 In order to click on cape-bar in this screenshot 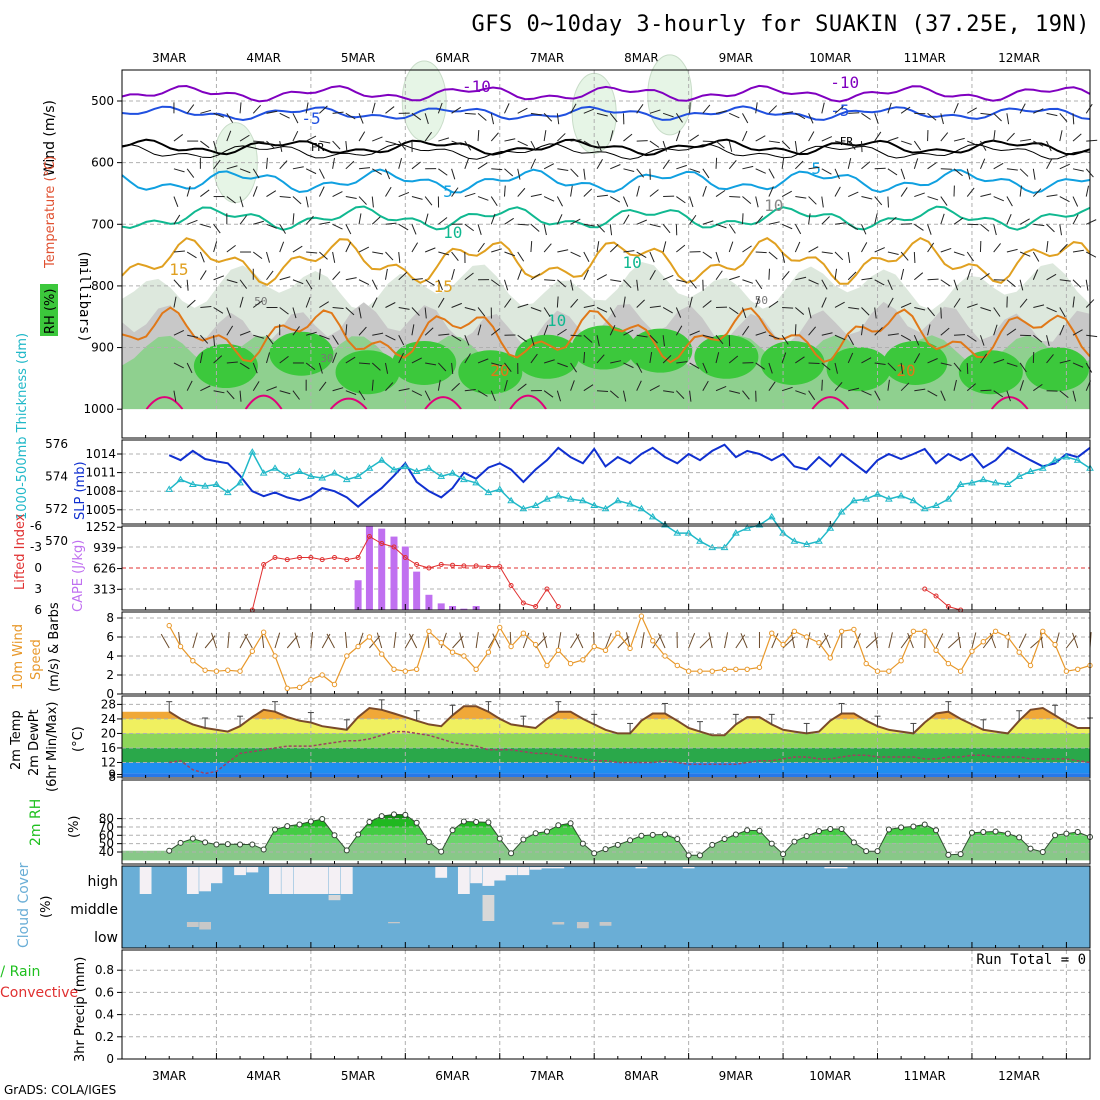, I will do `click(394, 573)`.